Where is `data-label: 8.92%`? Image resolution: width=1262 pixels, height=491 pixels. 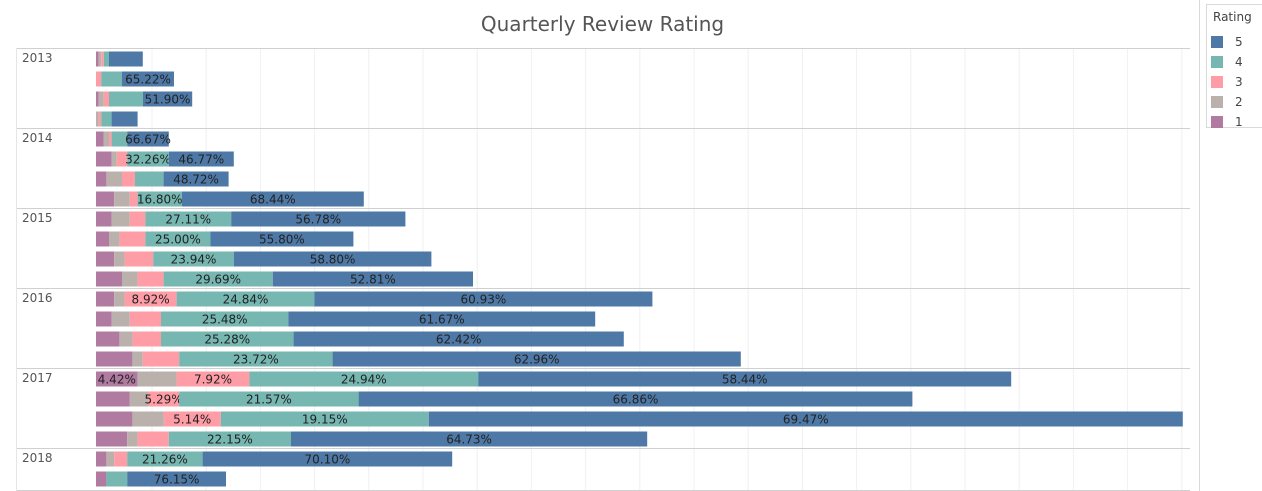
data-label: 8.92% is located at coordinates (151, 300).